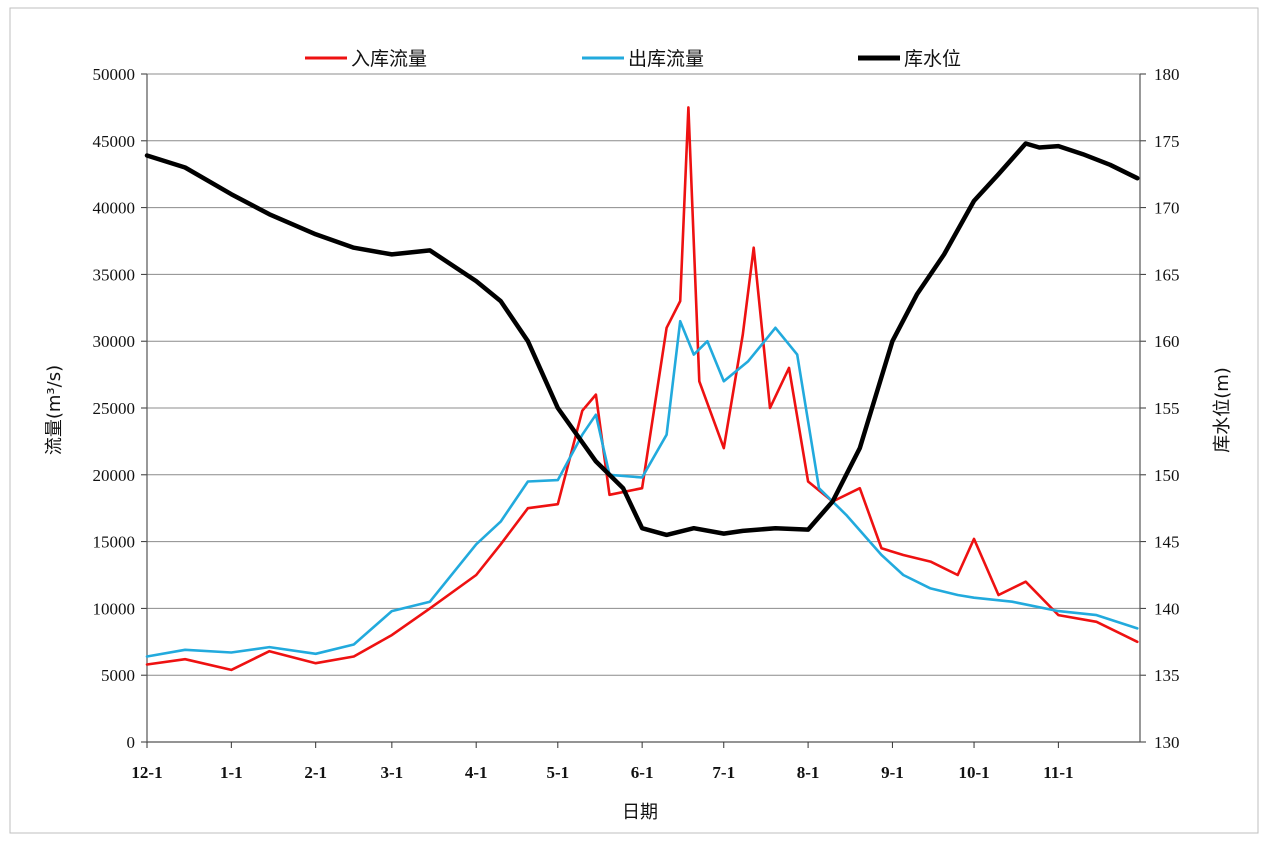  I want to click on y-right-tick-label: 170, so click(1167, 208).